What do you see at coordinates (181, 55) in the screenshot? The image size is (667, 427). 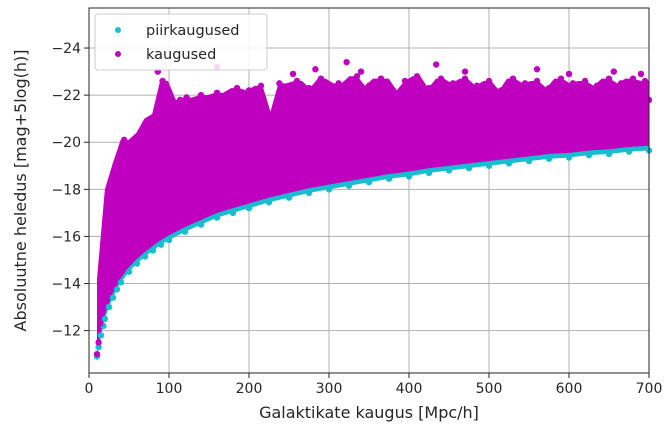 I see `legend-label-kaugused: kaugused` at bounding box center [181, 55].